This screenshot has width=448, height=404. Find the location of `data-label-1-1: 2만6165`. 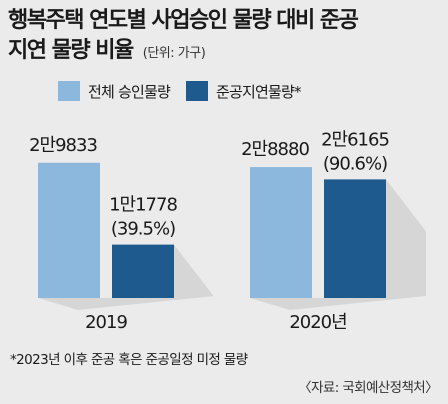

data-label-1-1: 2만6165 is located at coordinates (355, 139).